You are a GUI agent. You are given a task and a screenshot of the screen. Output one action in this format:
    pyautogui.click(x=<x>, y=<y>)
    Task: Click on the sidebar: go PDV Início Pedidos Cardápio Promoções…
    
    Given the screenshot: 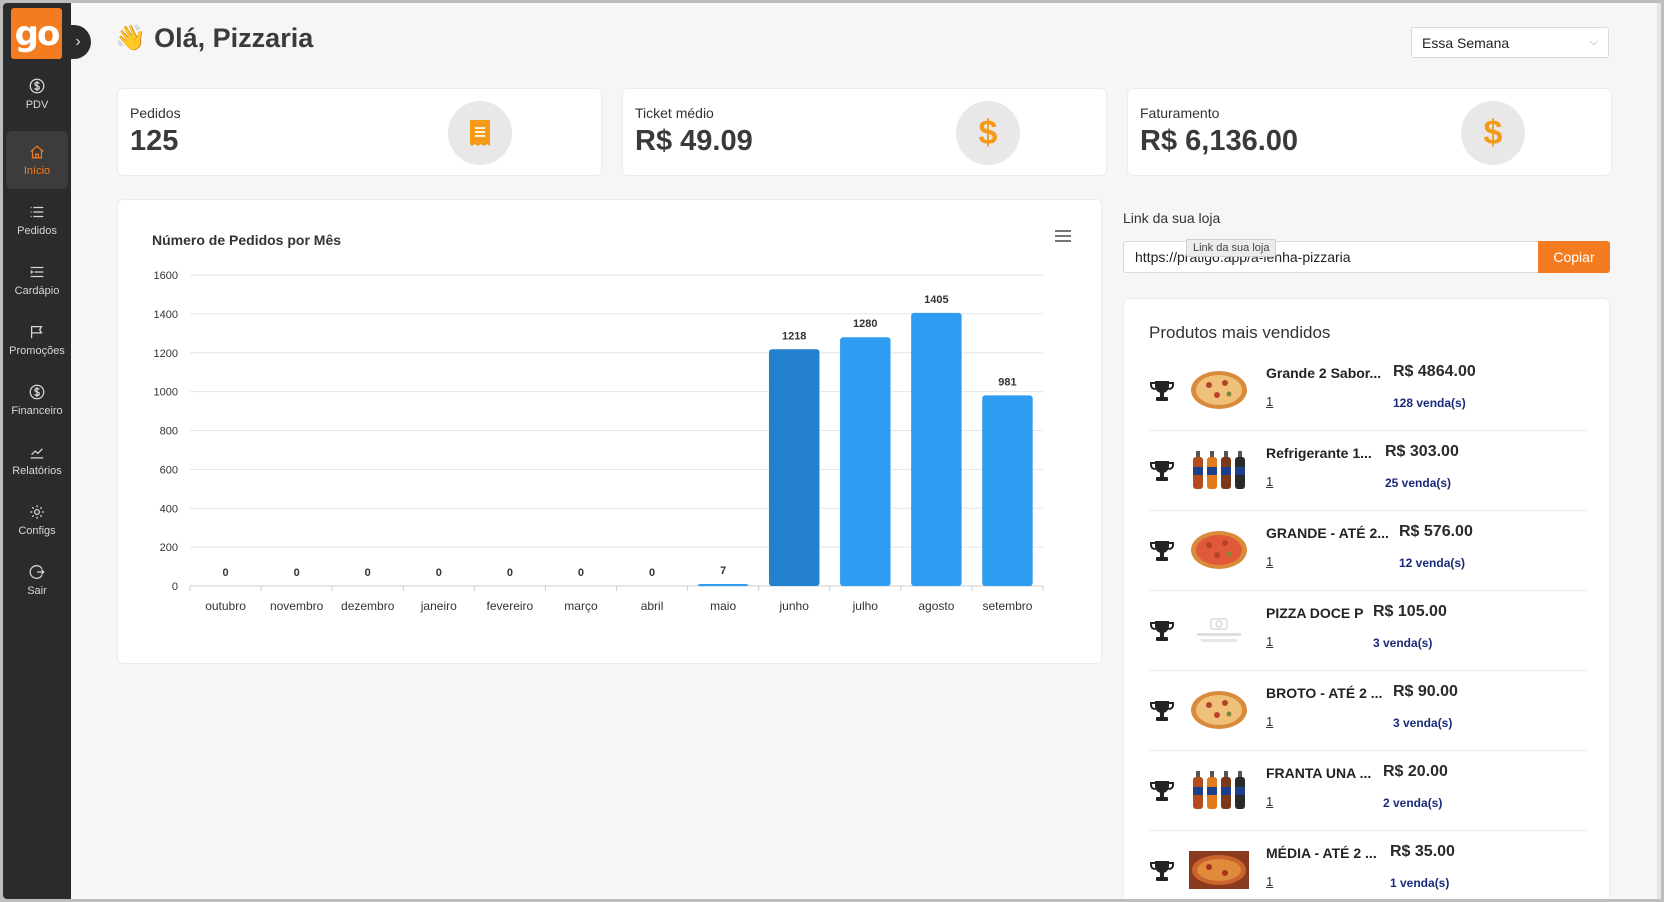 What is the action you would take?
    pyautogui.click(x=37, y=451)
    